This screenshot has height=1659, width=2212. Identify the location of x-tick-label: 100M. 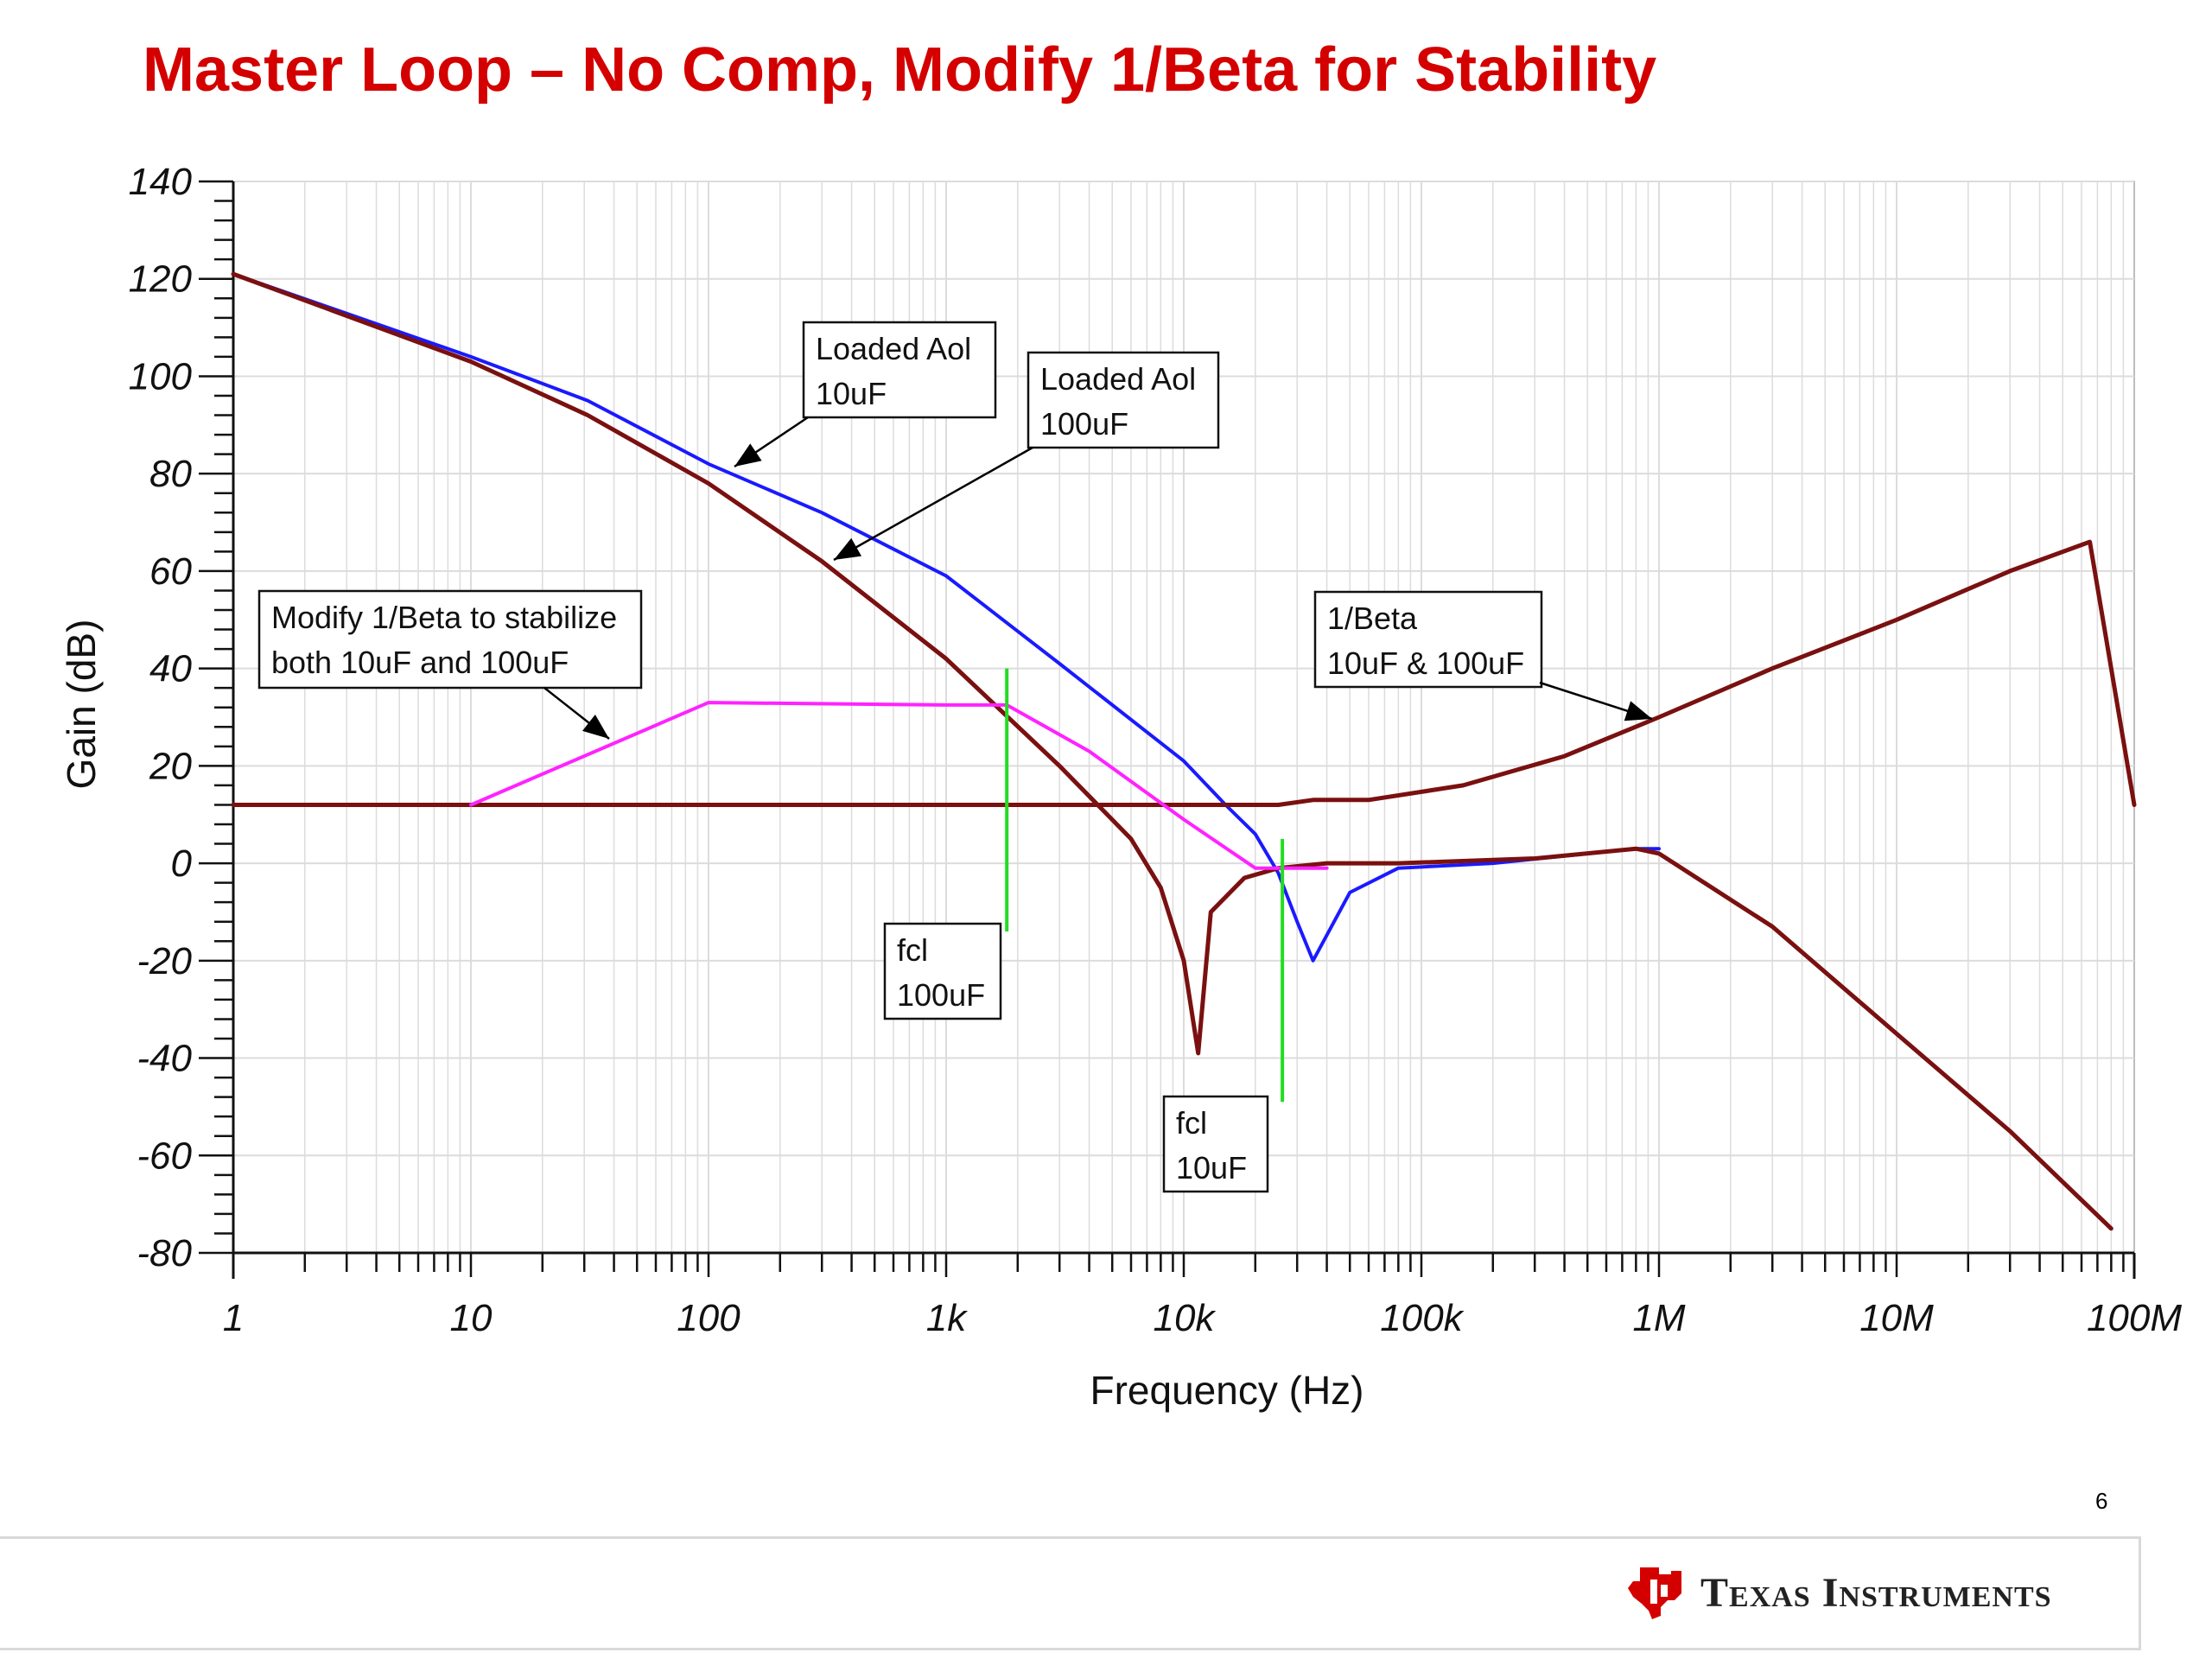
(2134, 1318).